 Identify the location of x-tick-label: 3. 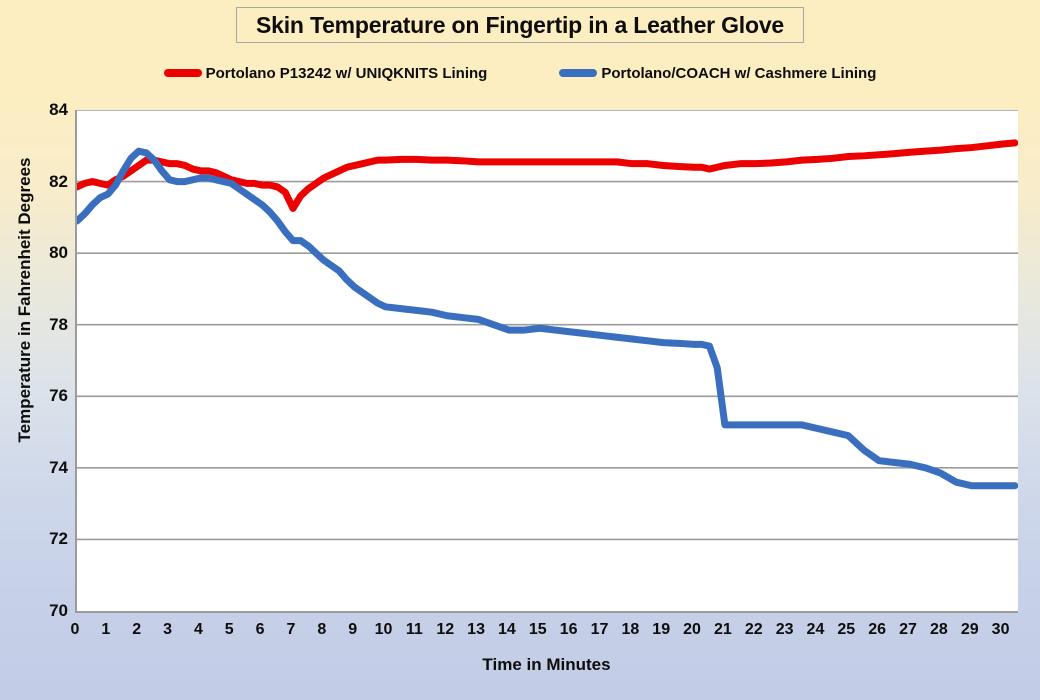
(167, 629).